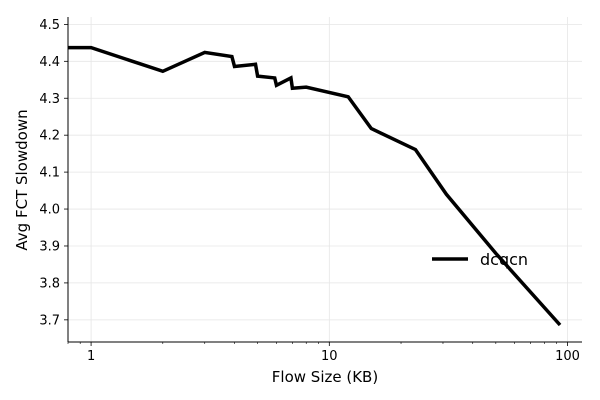  What do you see at coordinates (49, 25) in the screenshot?
I see `y-tick-label: 4.5` at bounding box center [49, 25].